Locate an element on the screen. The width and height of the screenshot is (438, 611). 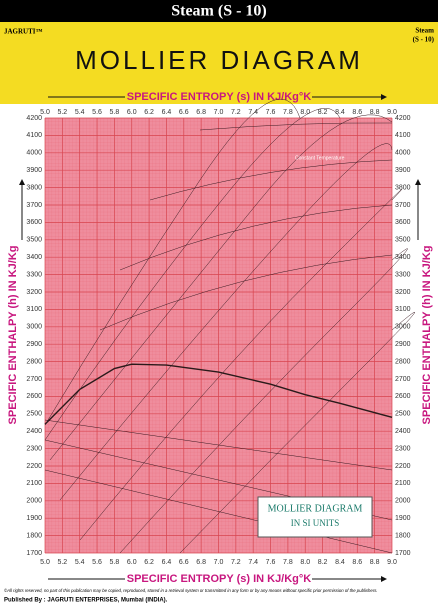
x-tick-label: 8.4 is located at coordinates (340, 112).